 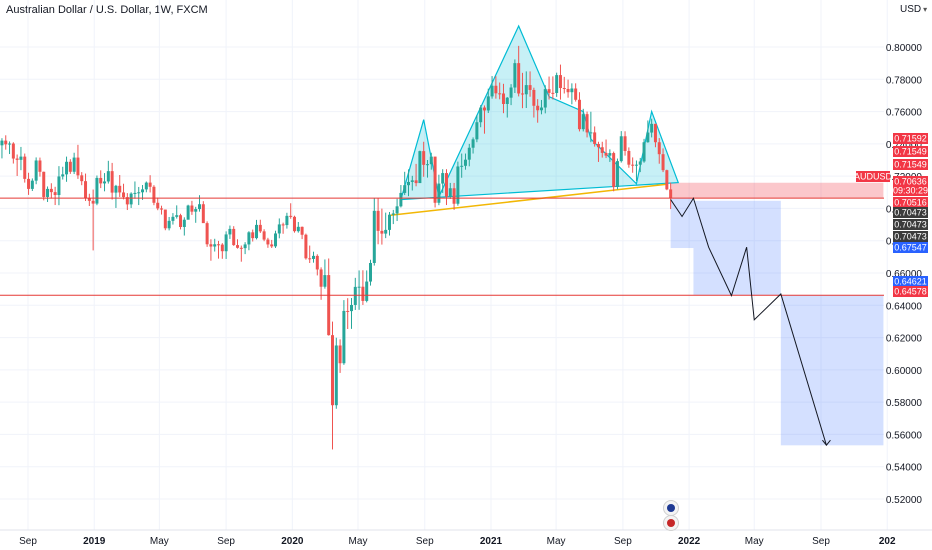 What do you see at coordinates (904, 371) in the screenshot?
I see `y-tick-label: 0.60000` at bounding box center [904, 371].